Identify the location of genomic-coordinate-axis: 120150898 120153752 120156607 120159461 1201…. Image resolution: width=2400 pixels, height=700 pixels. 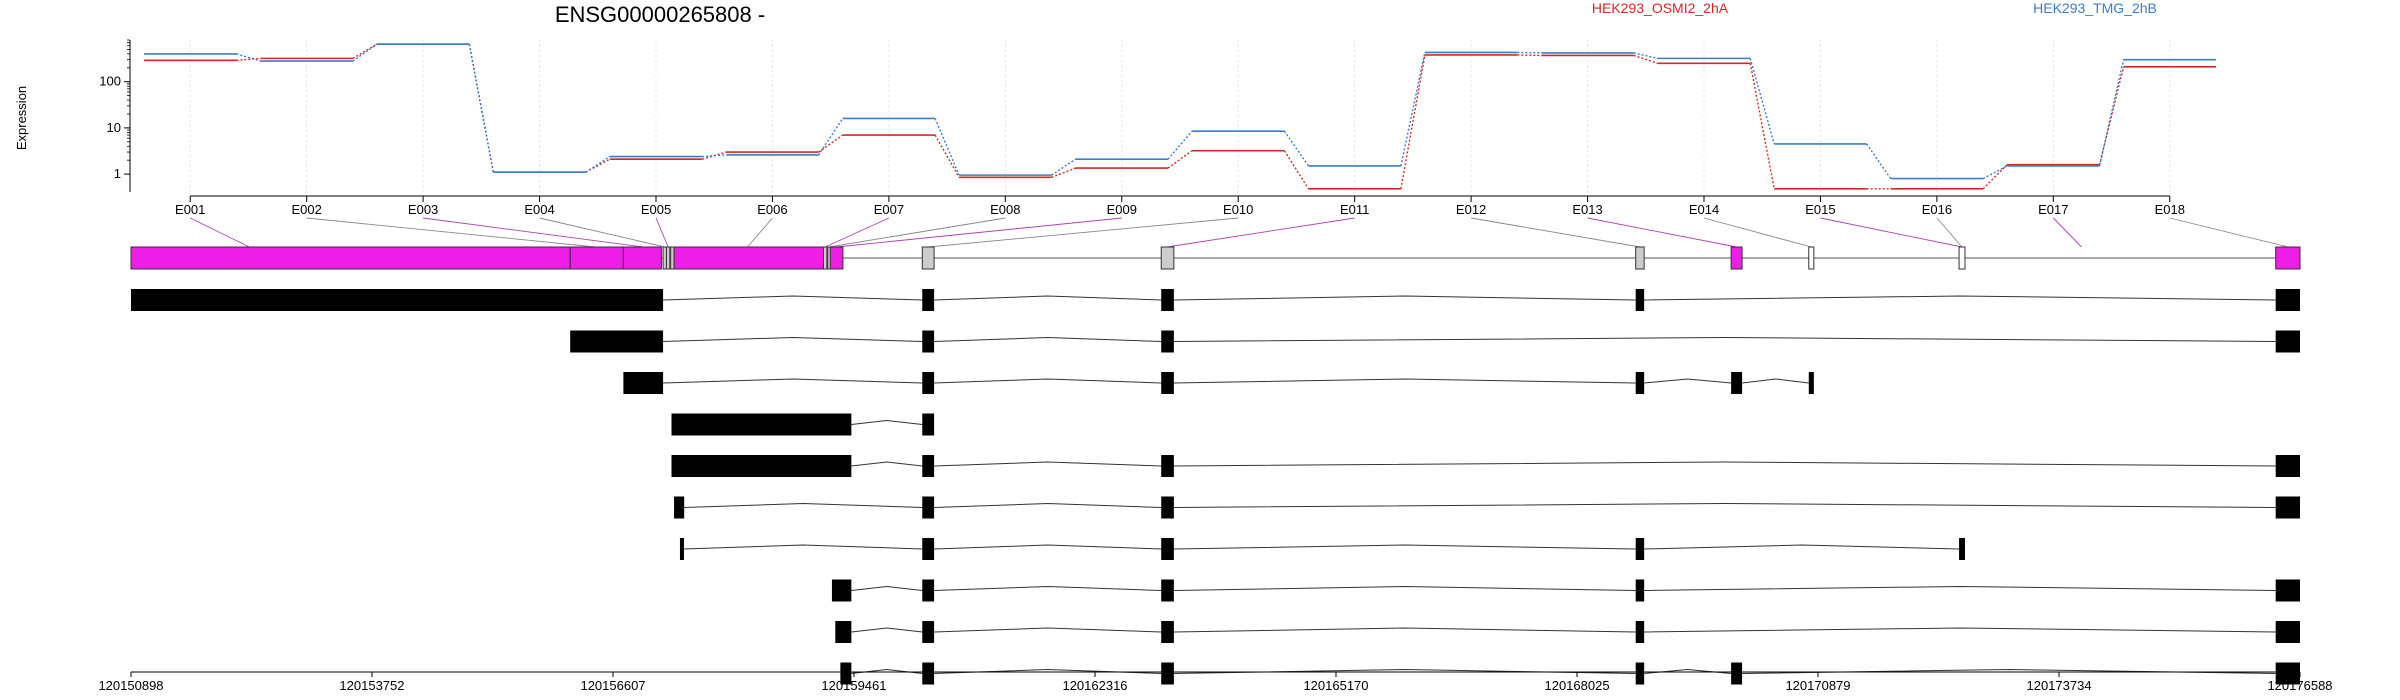
(1215, 682).